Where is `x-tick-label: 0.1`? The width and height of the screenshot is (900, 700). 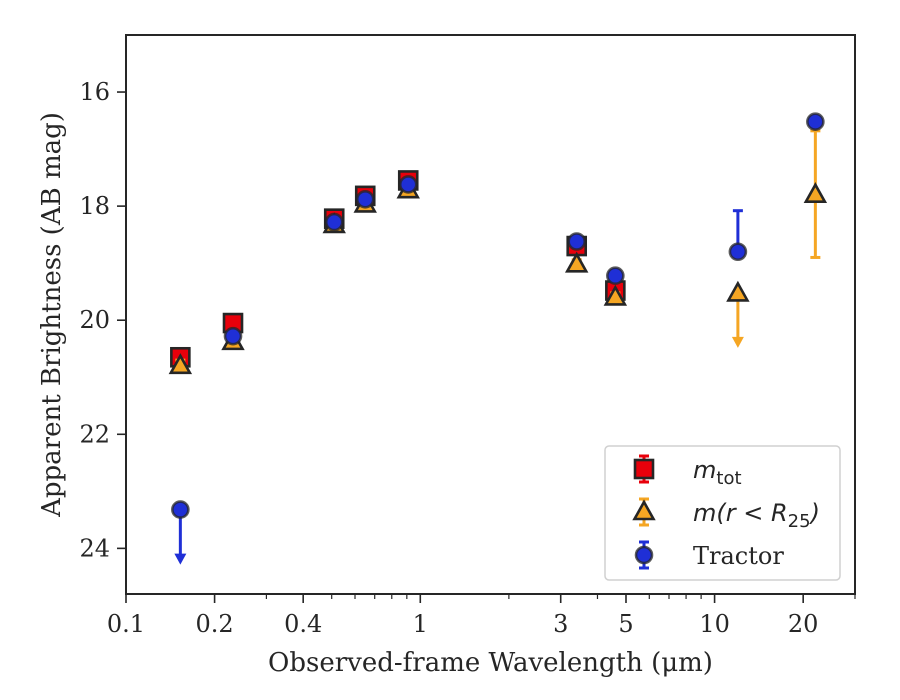
x-tick-label: 0.1 is located at coordinates (126, 624).